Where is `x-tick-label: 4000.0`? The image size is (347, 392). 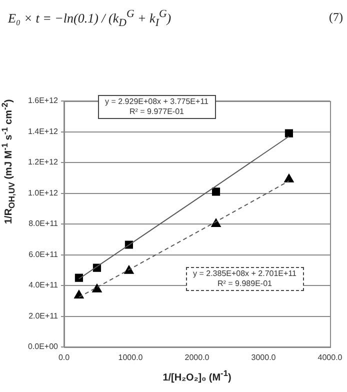 x-tick-label: 4000.0 is located at coordinates (330, 357).